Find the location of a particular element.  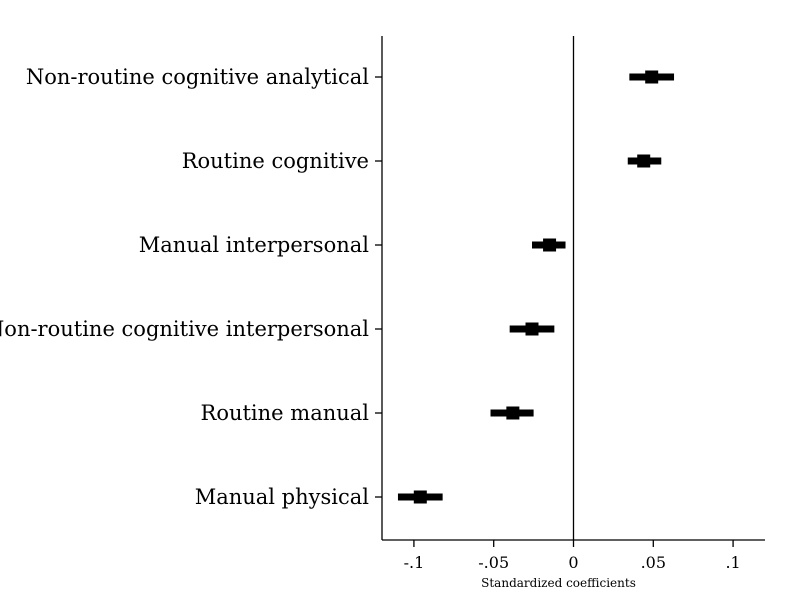

category-label: Routine manual is located at coordinates (285, 413).